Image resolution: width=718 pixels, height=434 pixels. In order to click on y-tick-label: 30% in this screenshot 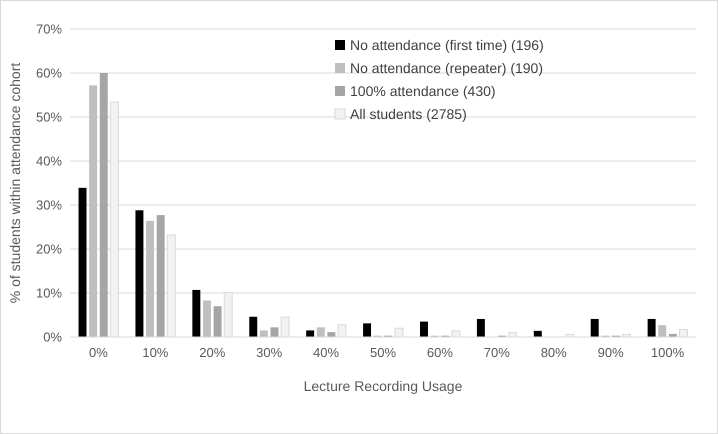, I will do `click(49, 205)`.